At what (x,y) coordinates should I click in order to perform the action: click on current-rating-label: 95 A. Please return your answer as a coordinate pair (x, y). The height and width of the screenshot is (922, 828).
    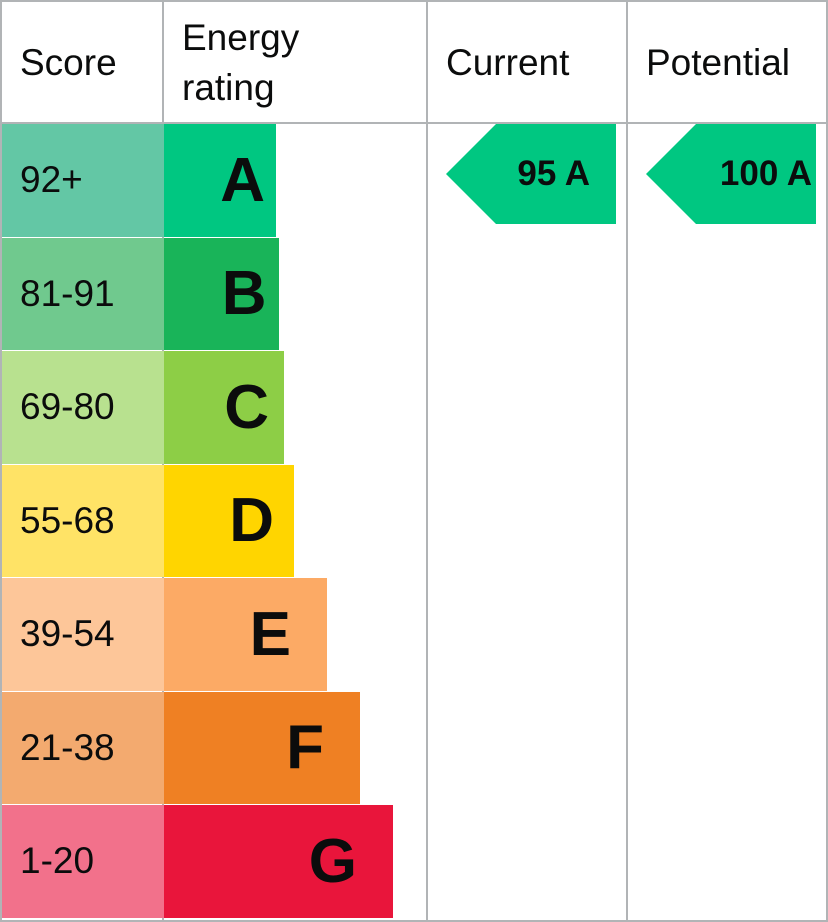
    Looking at the image, I should click on (553, 173).